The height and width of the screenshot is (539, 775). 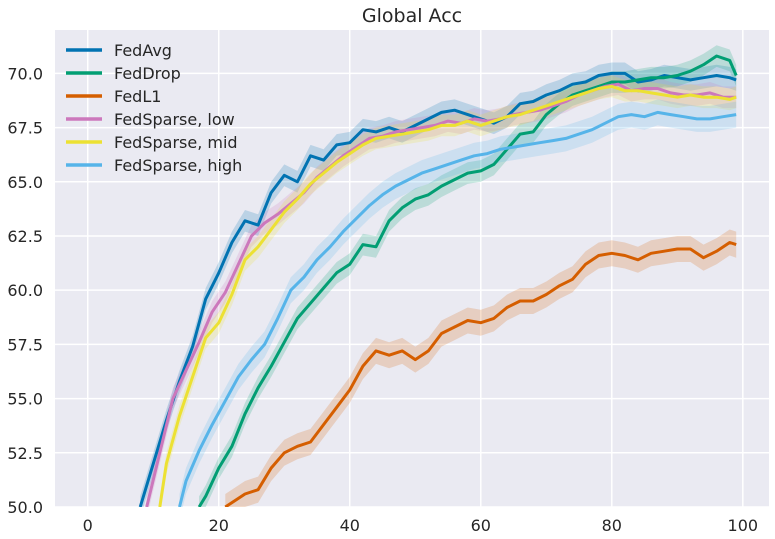 What do you see at coordinates (88, 525) in the screenshot?
I see `x-tick-label: 0` at bounding box center [88, 525].